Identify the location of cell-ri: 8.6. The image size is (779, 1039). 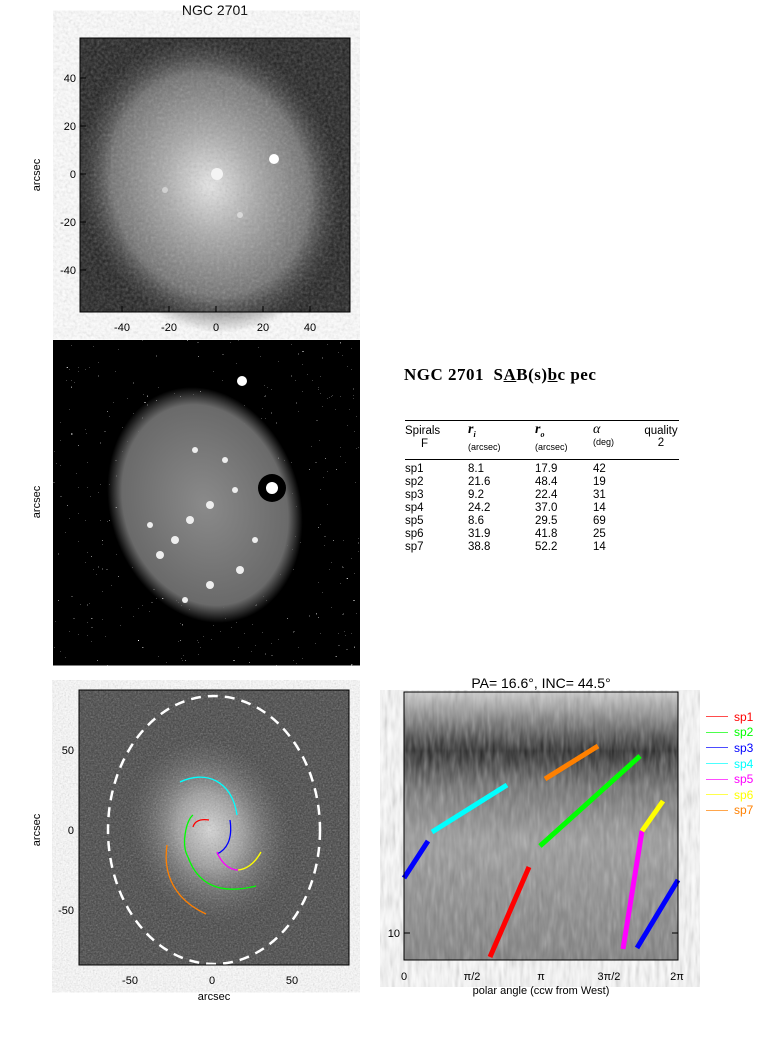
(476, 521).